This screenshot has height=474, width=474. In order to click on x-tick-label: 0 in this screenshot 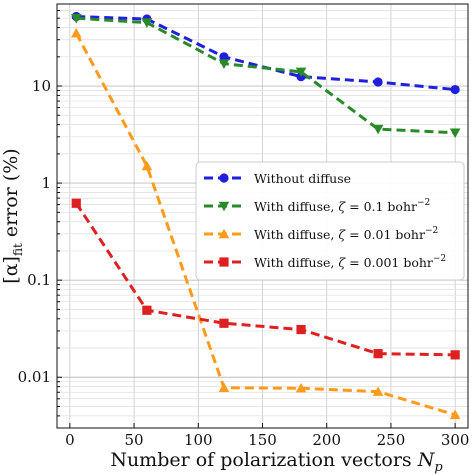, I will do `click(70, 440)`.